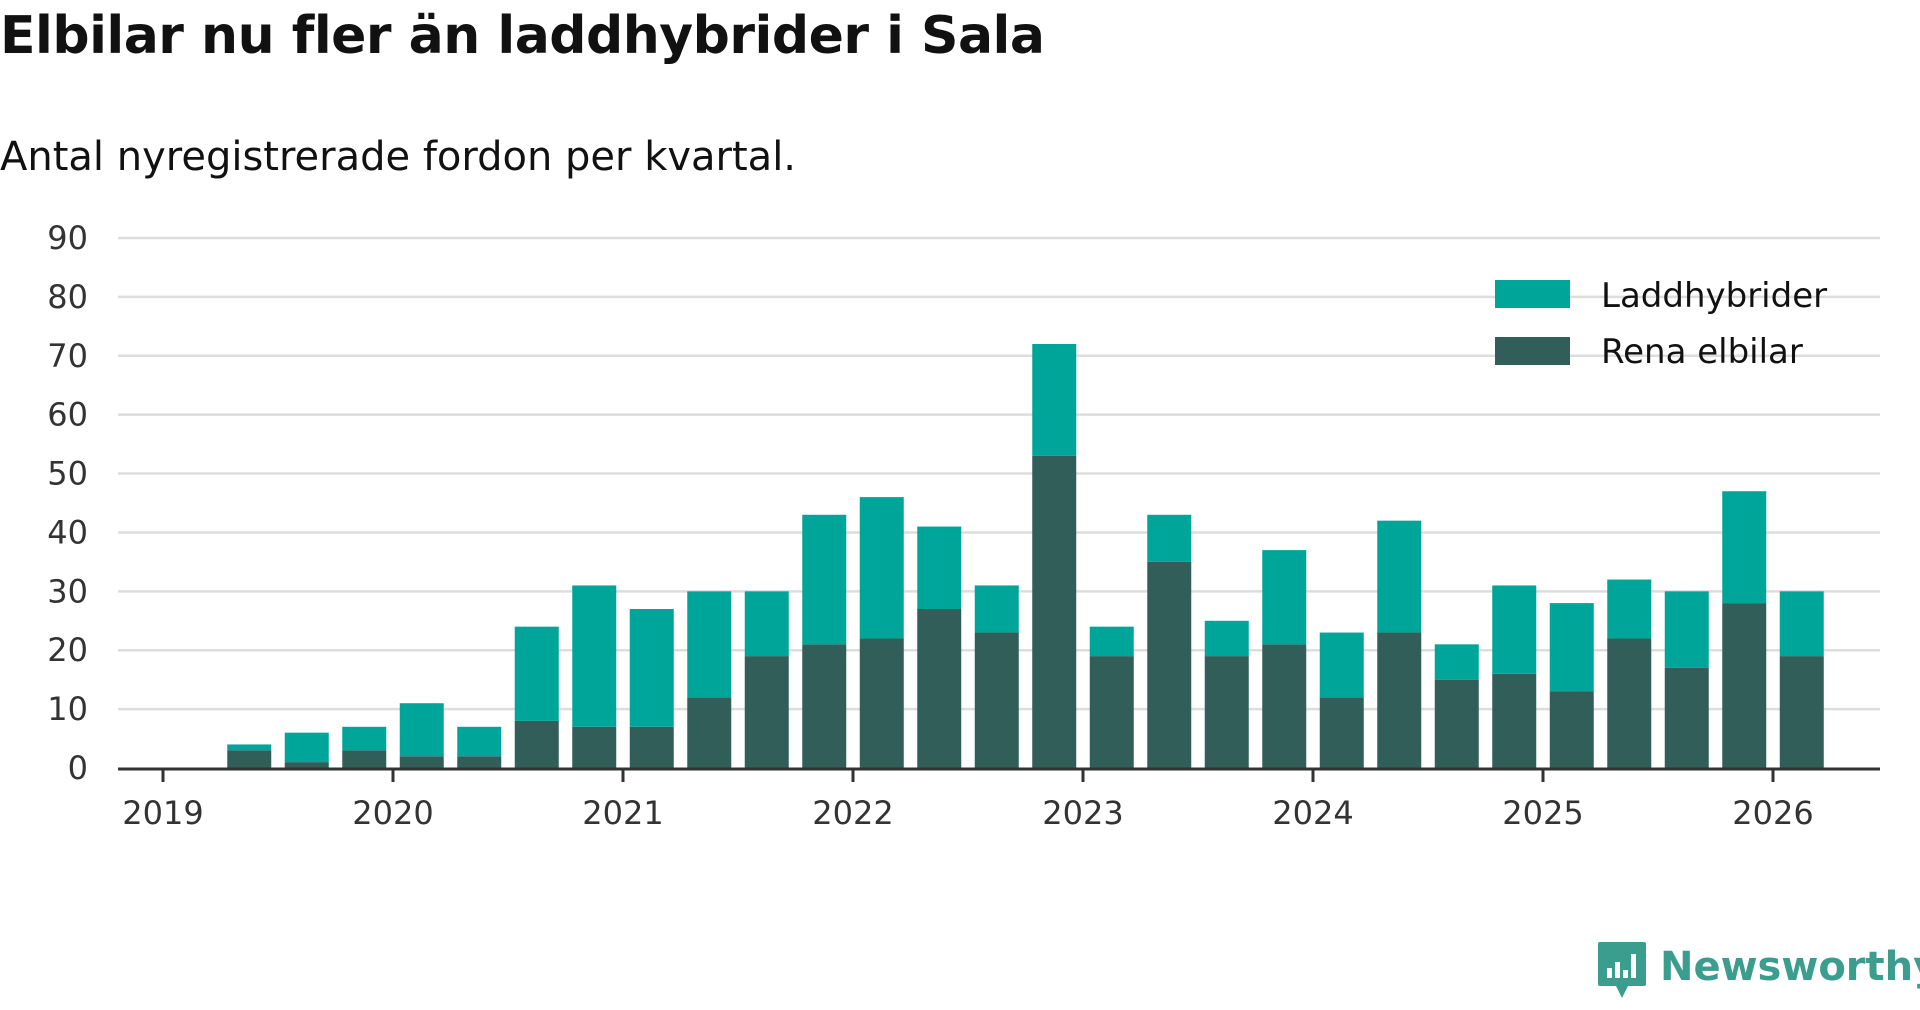 The image size is (1920, 1010). I want to click on y-tick-label: 20, so click(67, 650).